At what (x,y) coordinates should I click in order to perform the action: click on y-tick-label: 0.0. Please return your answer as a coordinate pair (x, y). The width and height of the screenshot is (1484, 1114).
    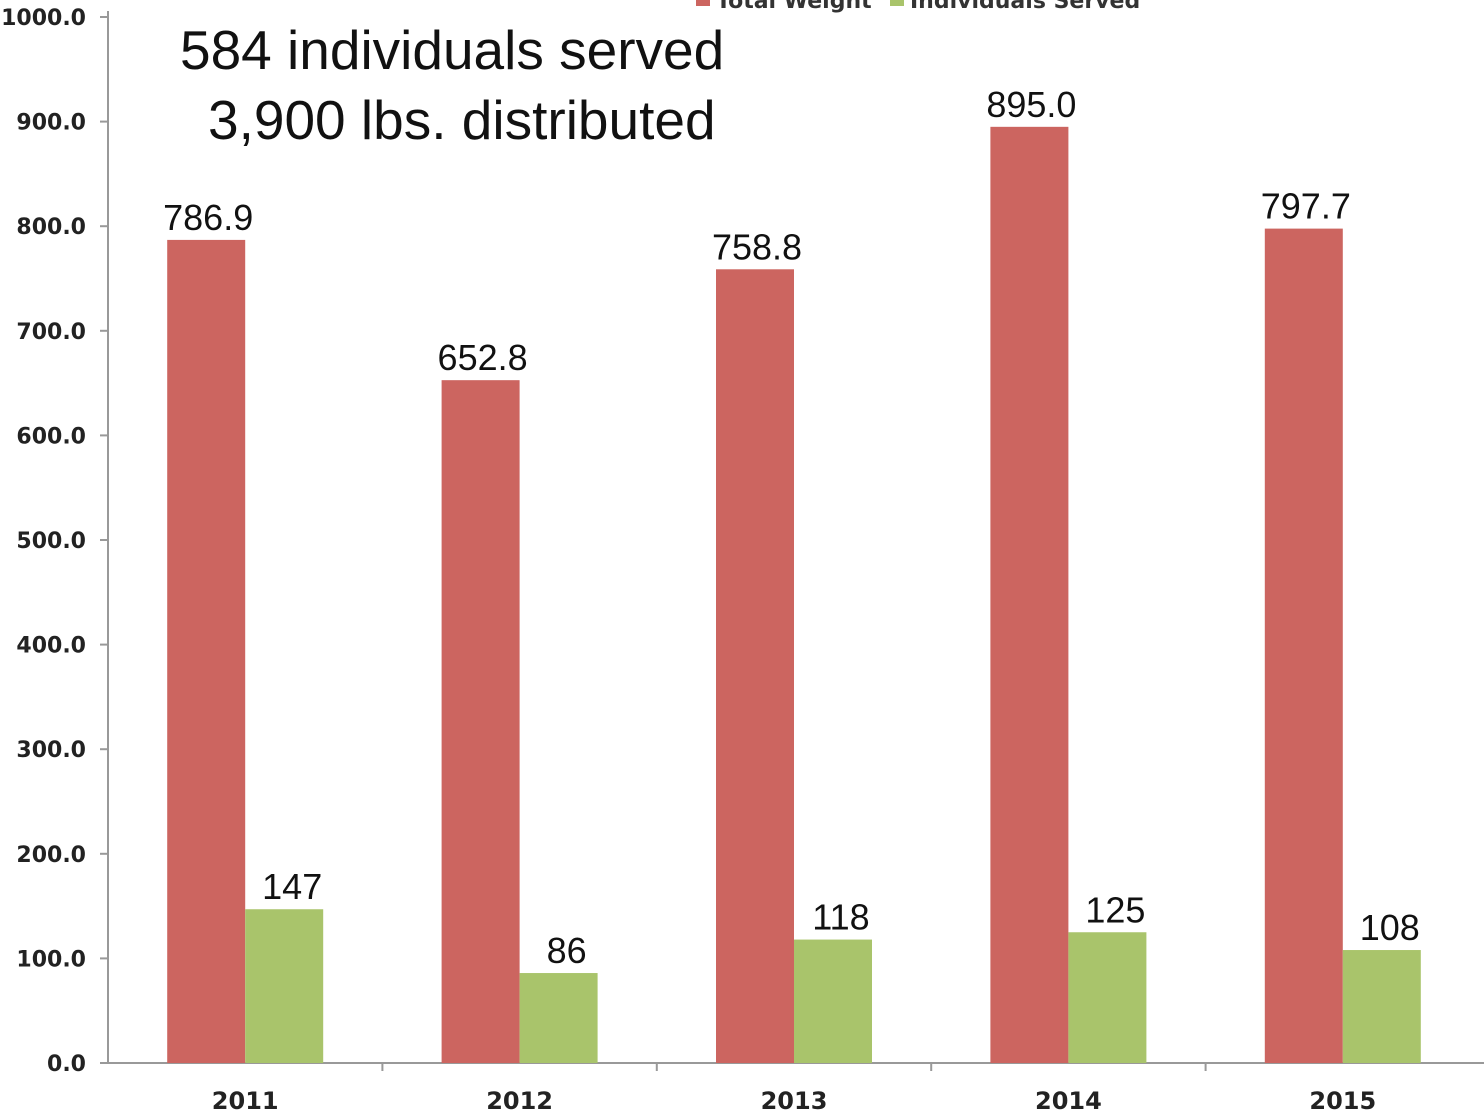
    Looking at the image, I should click on (66, 1064).